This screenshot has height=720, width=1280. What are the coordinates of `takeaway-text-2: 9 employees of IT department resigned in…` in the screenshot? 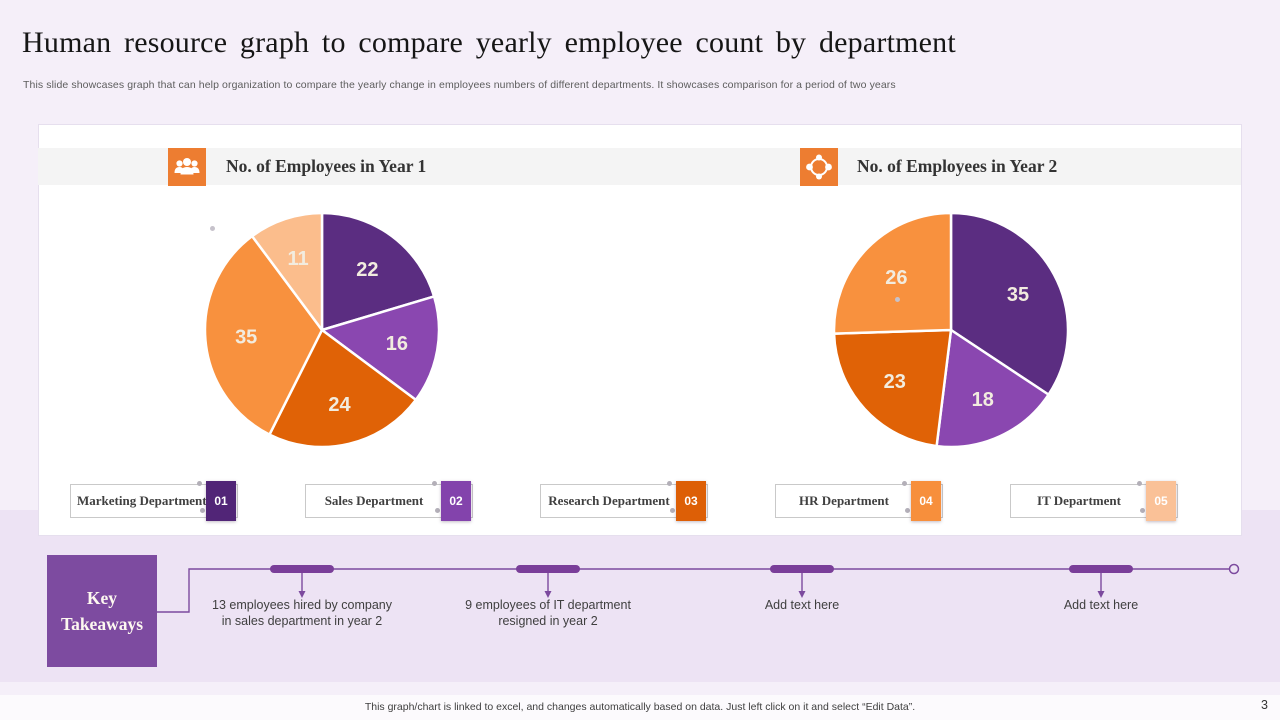 It's located at (548, 613).